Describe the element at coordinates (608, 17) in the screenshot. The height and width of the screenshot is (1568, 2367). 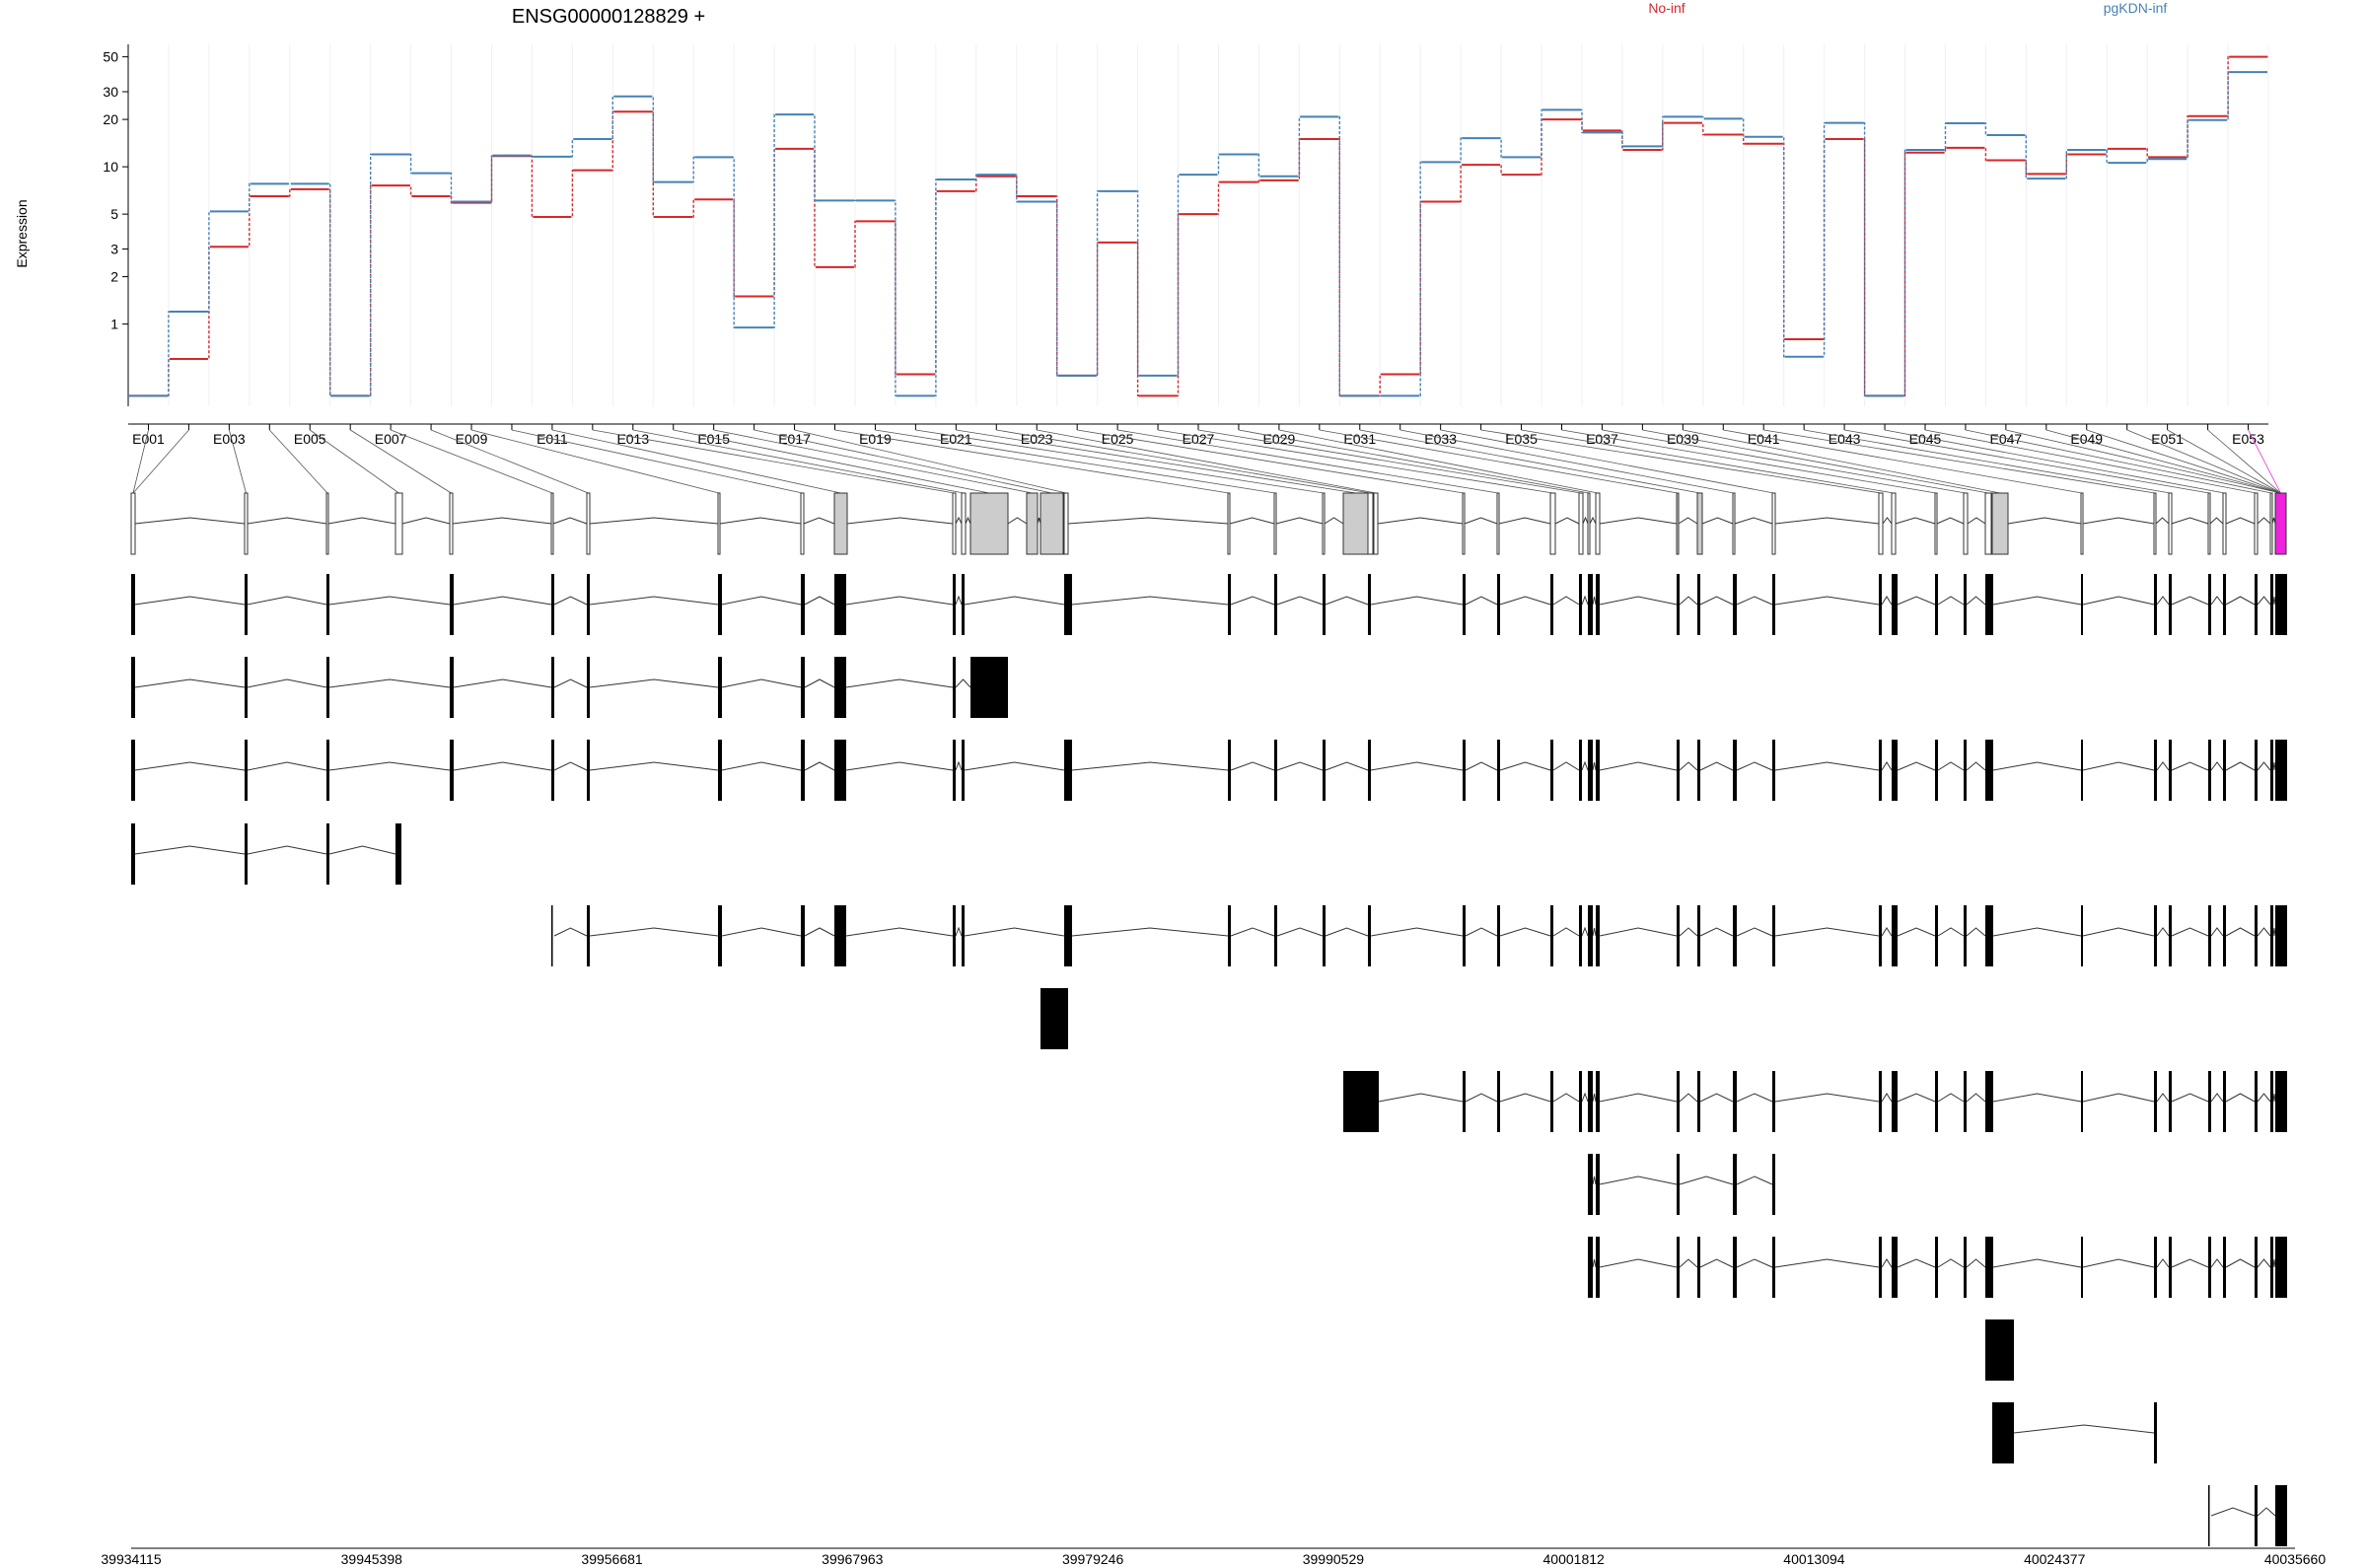
I see `chart-title: ENSG00000128829 +` at that location.